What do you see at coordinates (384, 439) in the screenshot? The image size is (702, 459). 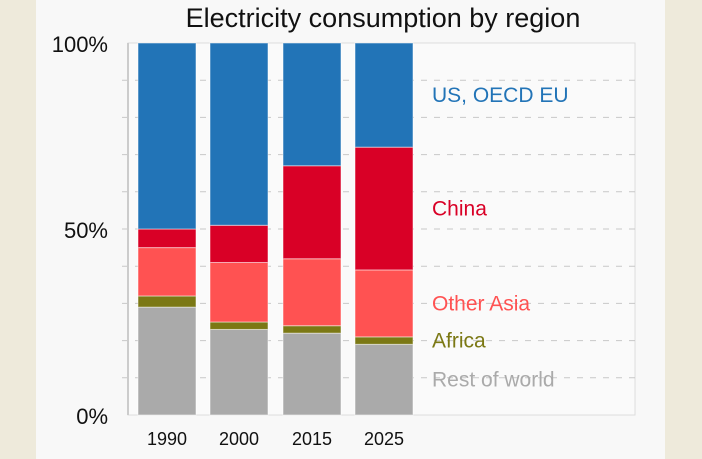 I see `x-tick-label: 2025` at bounding box center [384, 439].